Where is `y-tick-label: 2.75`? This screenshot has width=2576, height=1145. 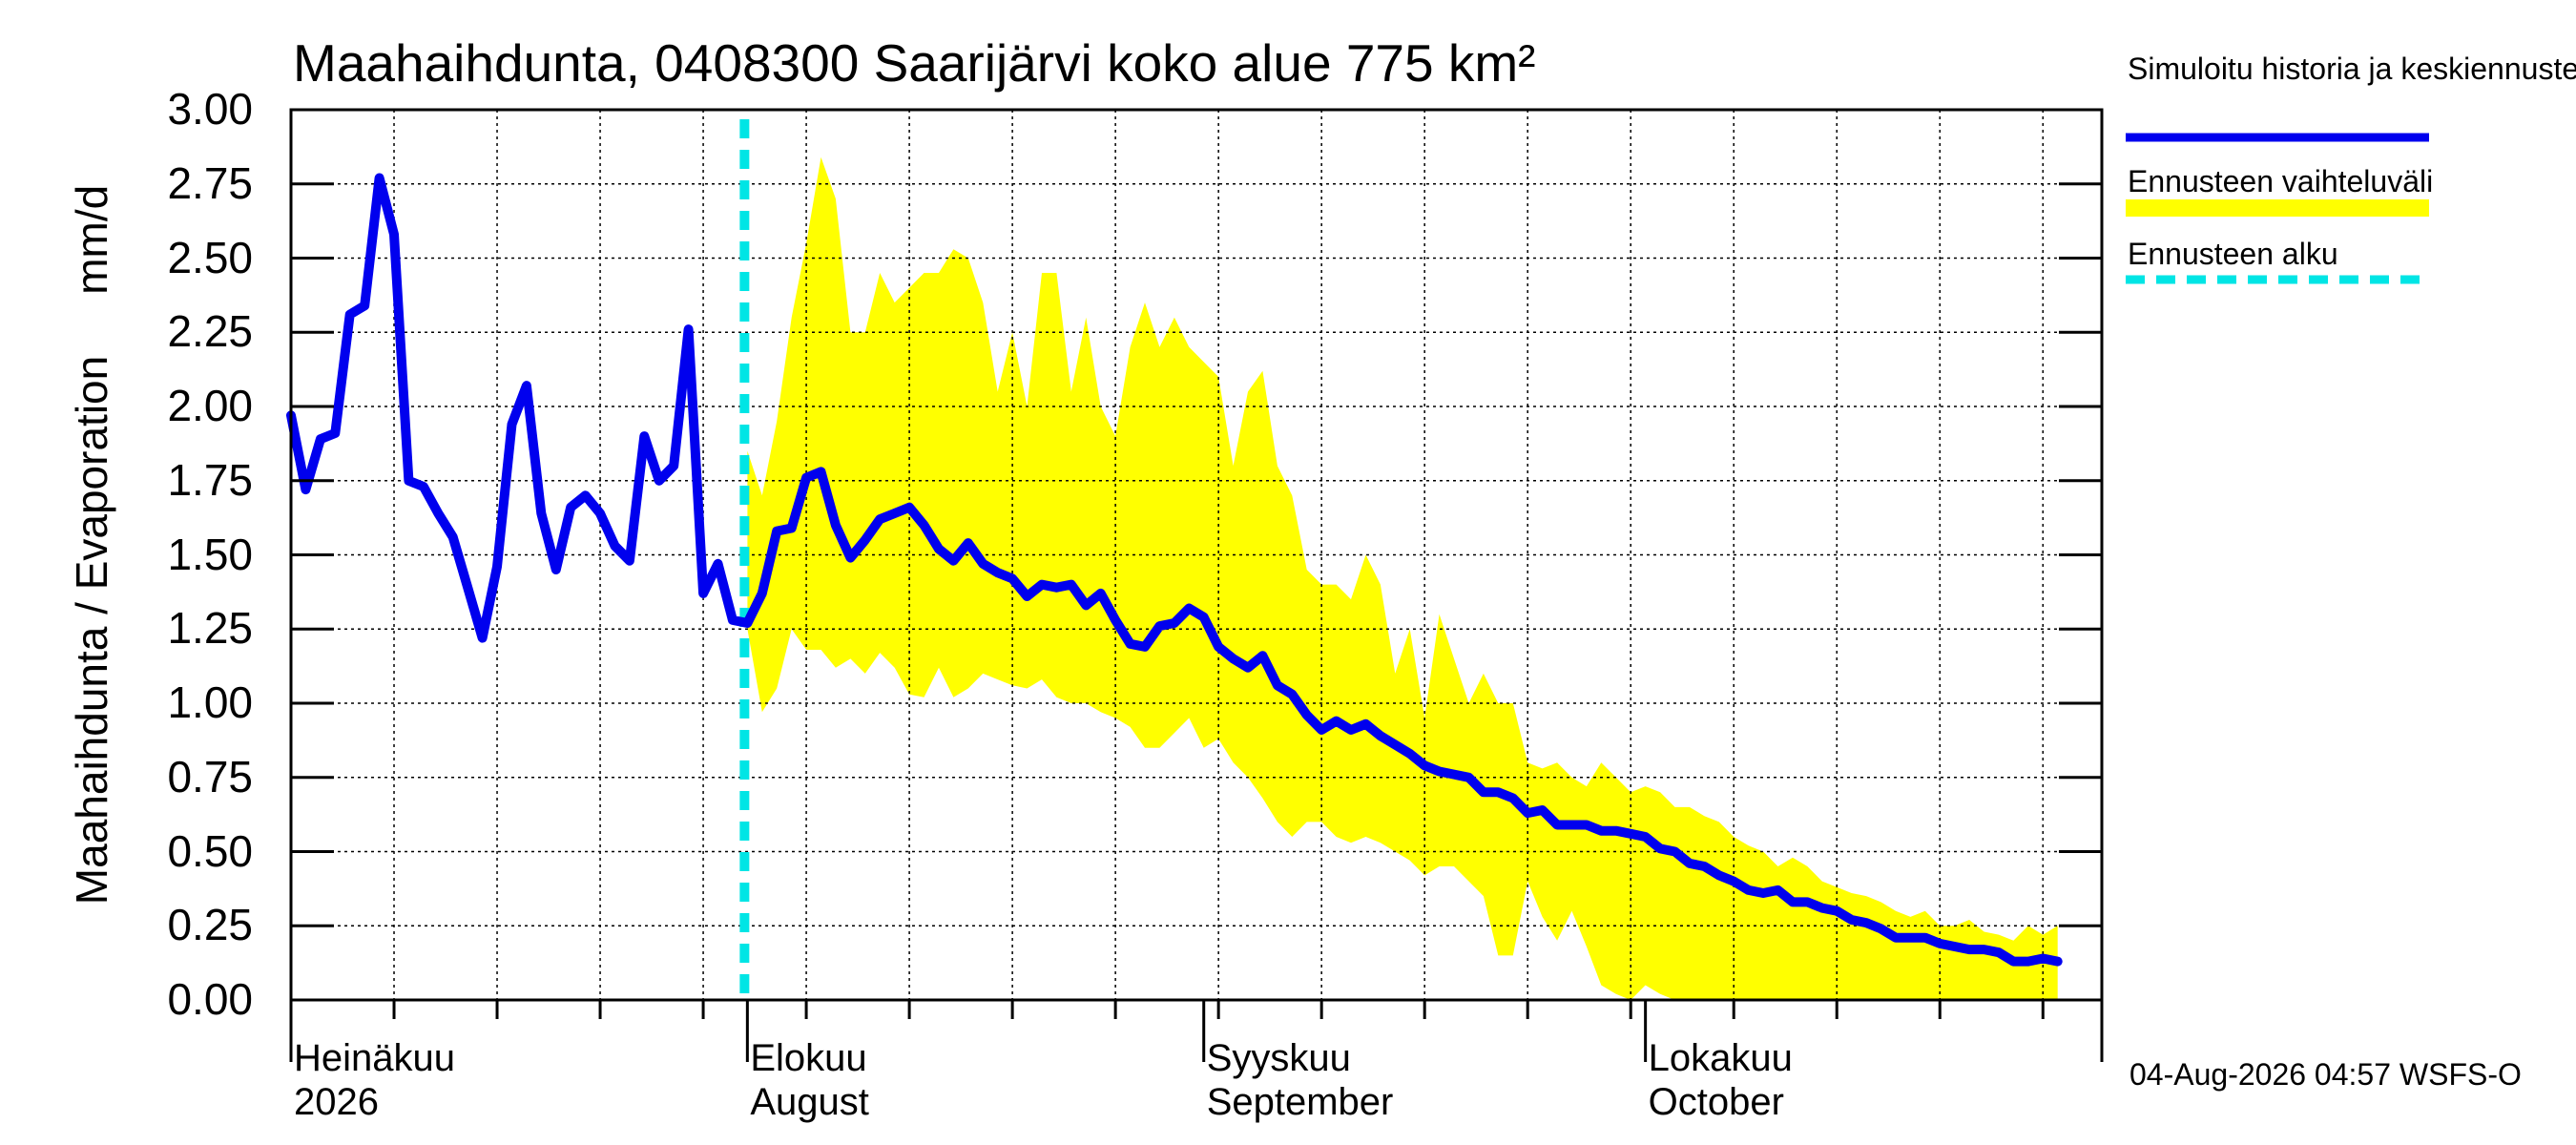
y-tick-label: 2.75 is located at coordinates (210, 182).